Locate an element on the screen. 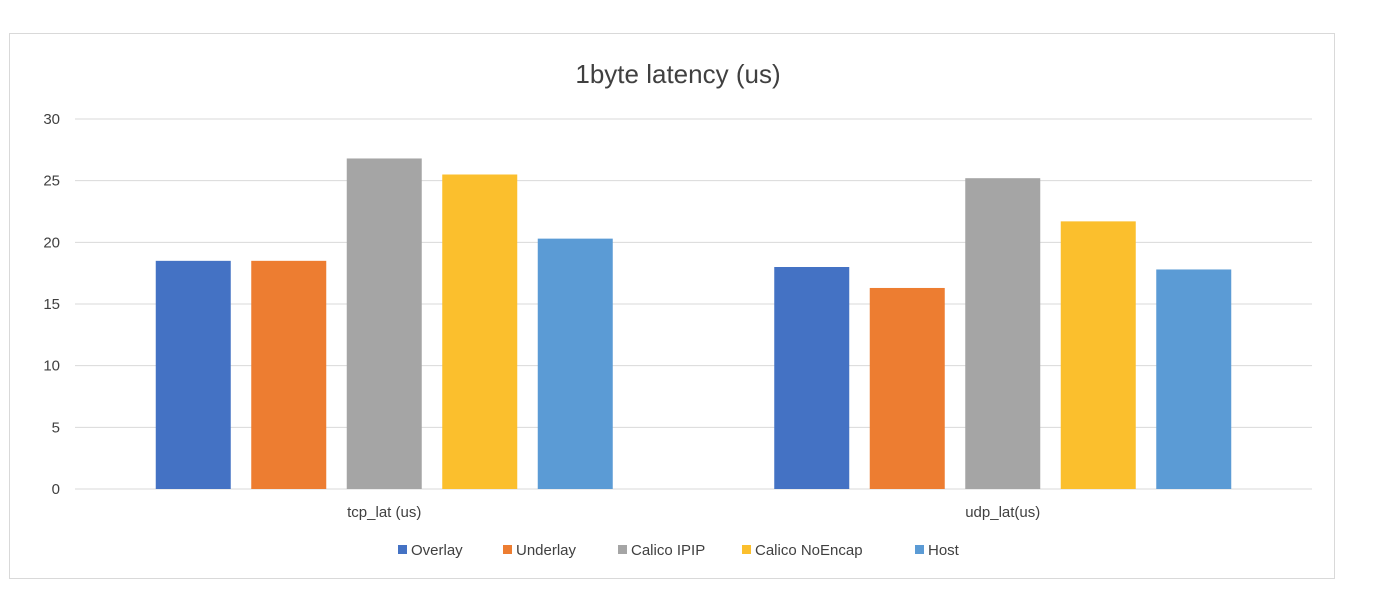 This screenshot has height=612, width=1376. chart-title: 1byte latency (us) is located at coordinates (677, 74).